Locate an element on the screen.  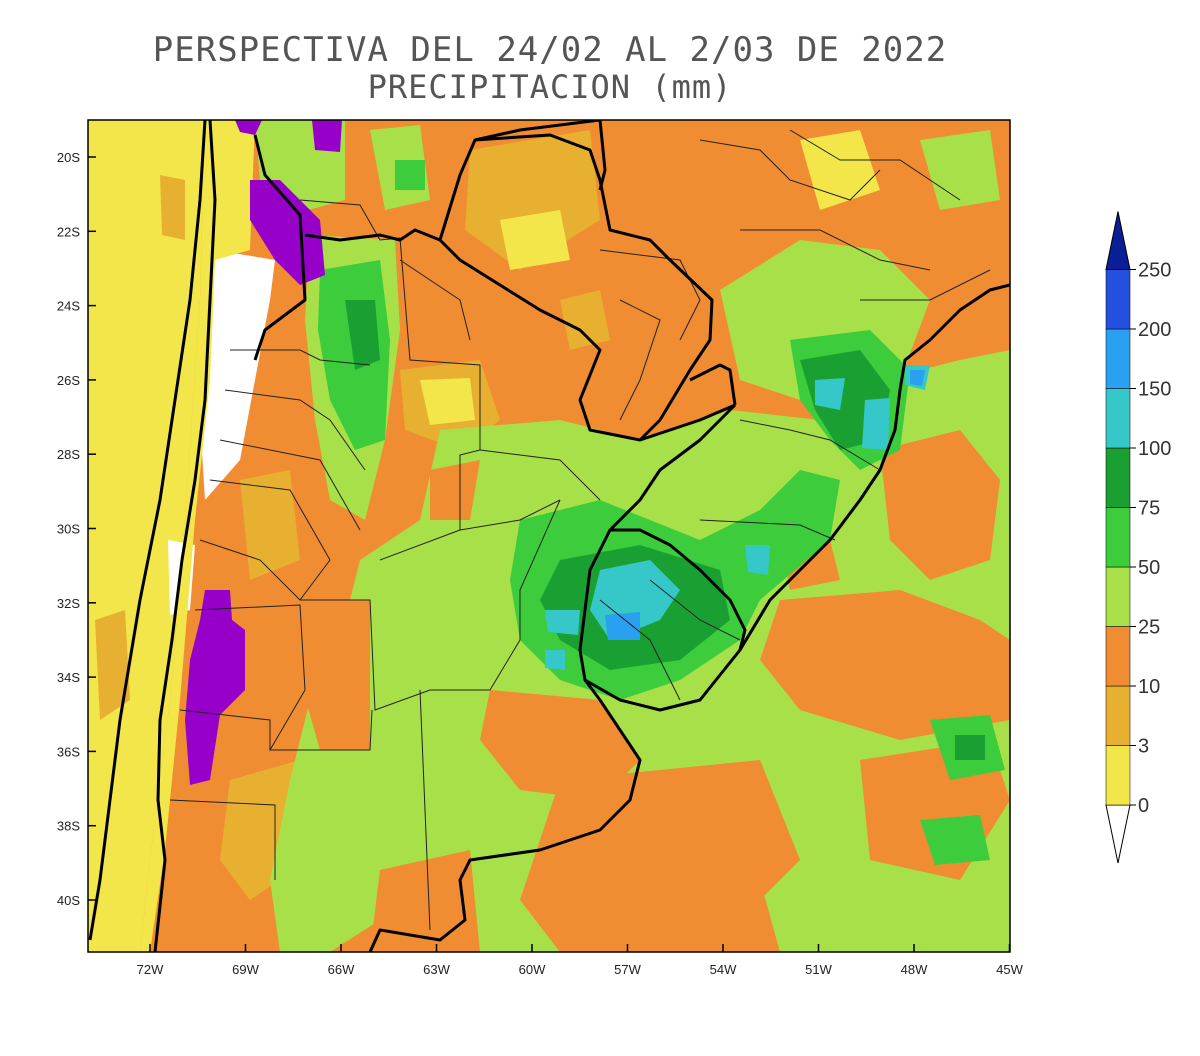
map-title: PERSPECTIVA DEL 24/02 AL 2/03 DE 2022 is located at coordinates (550, 50).